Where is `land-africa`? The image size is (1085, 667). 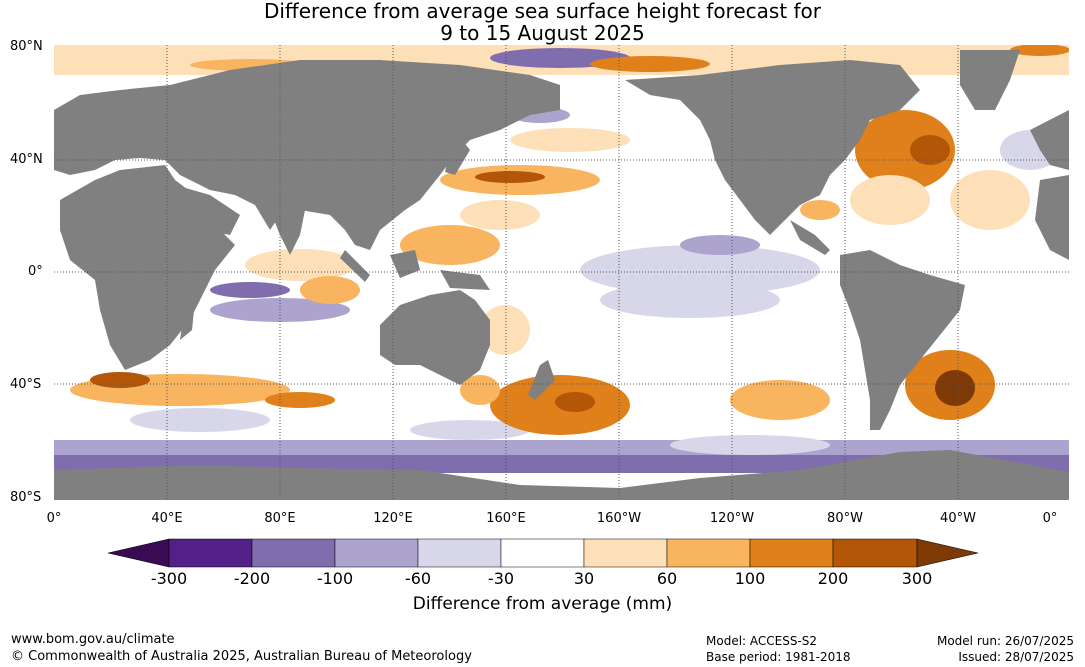 land-africa is located at coordinates (147, 267).